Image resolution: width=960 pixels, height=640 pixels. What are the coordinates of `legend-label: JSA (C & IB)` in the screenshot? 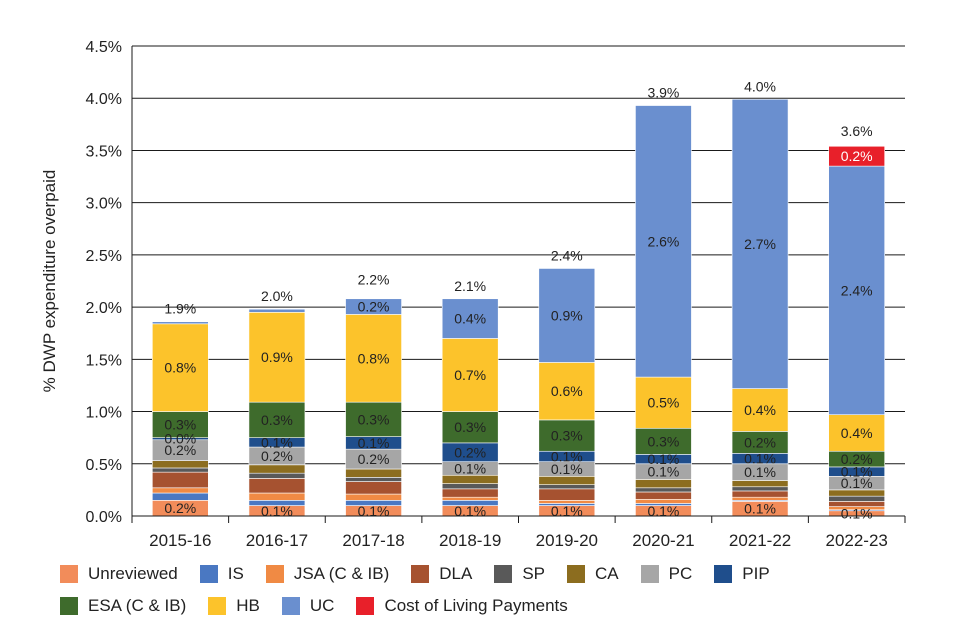 It's located at (341, 573).